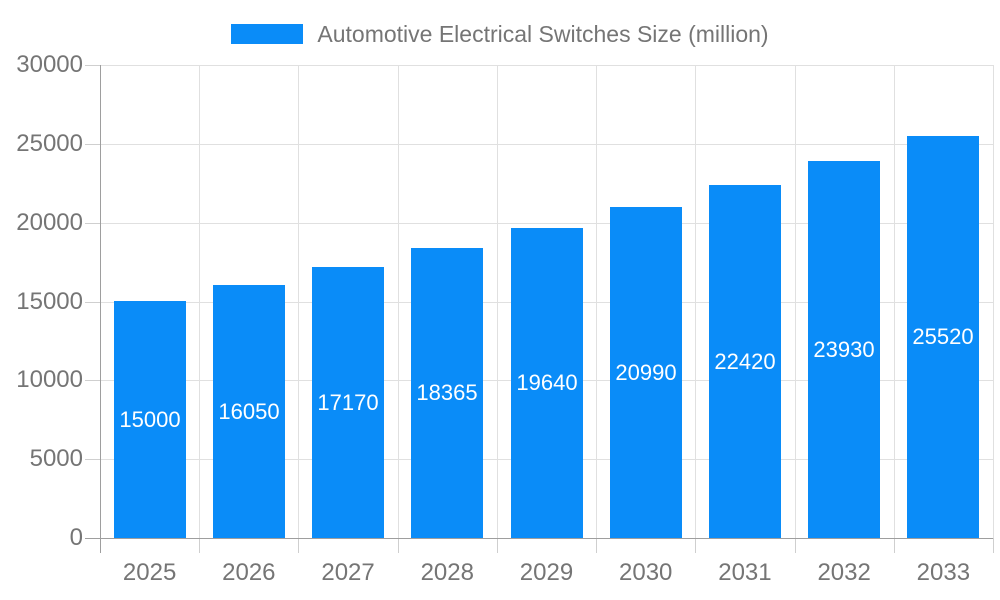 The image size is (1000, 600). I want to click on bar-value-label: 15000, so click(150, 419).